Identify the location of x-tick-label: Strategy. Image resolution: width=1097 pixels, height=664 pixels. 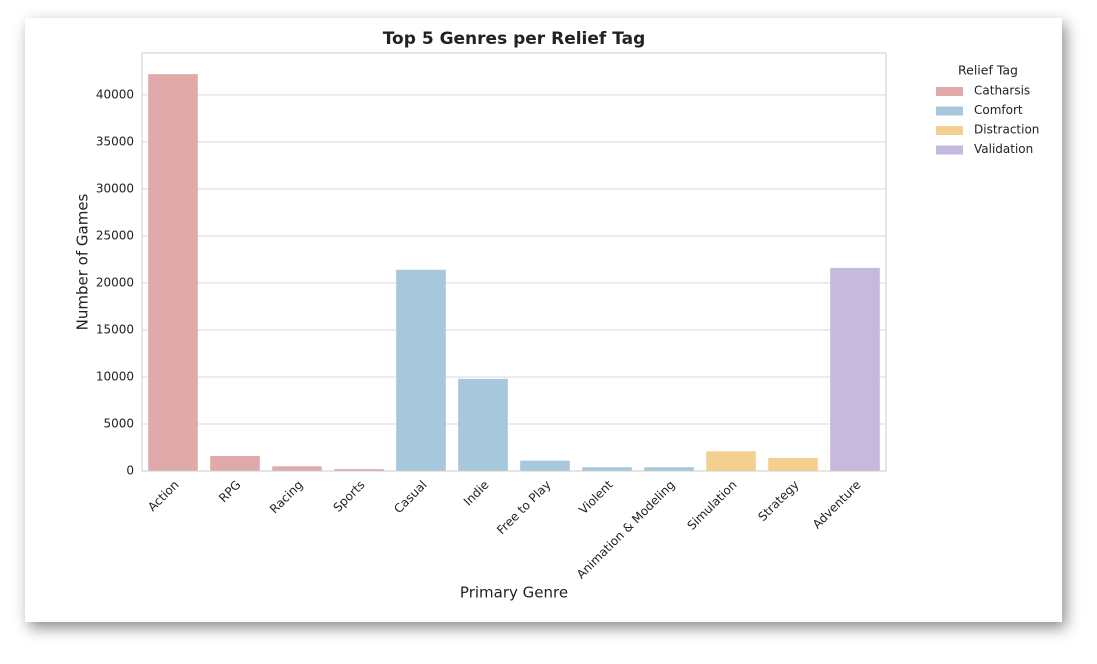
(778, 501).